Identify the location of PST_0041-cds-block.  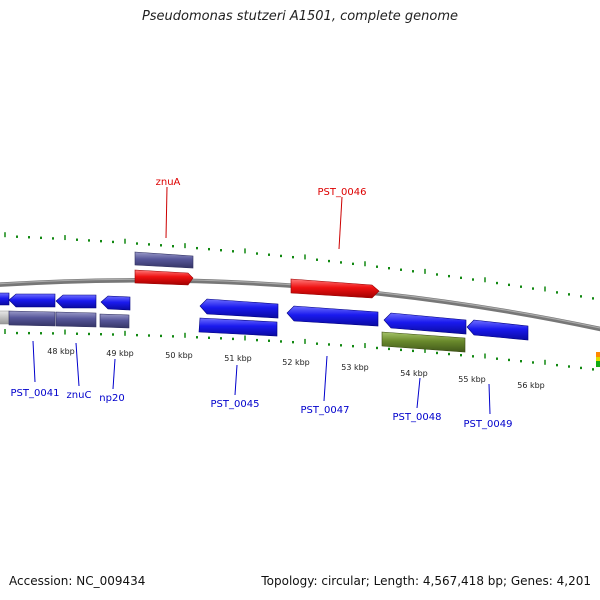
(32, 318).